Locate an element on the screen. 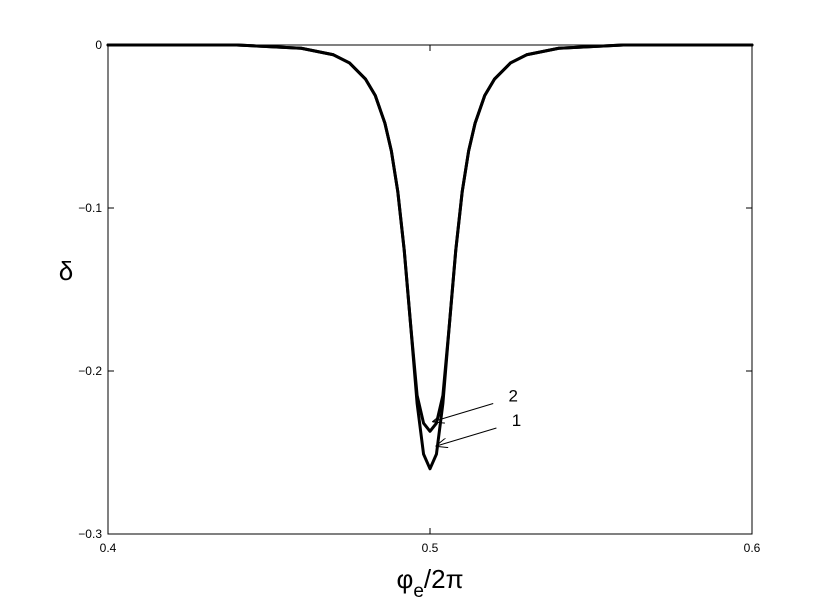 The image size is (830, 605). x-axis-label-subscript: e is located at coordinates (418, 591).